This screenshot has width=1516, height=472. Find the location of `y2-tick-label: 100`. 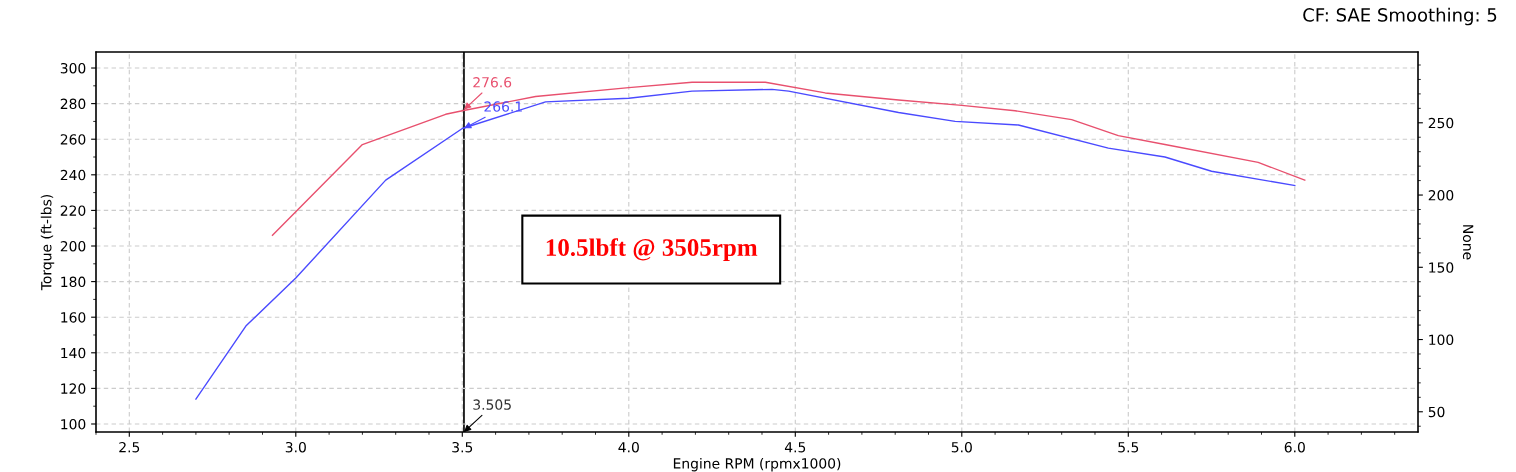

y2-tick-label: 100 is located at coordinates (1441, 339).